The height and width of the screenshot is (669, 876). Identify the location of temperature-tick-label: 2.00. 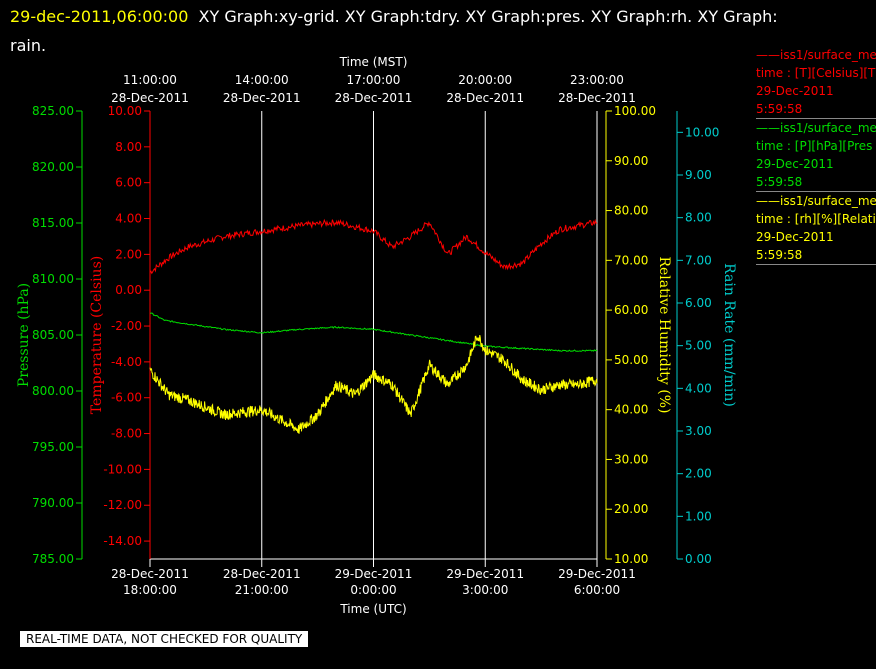
(128, 254).